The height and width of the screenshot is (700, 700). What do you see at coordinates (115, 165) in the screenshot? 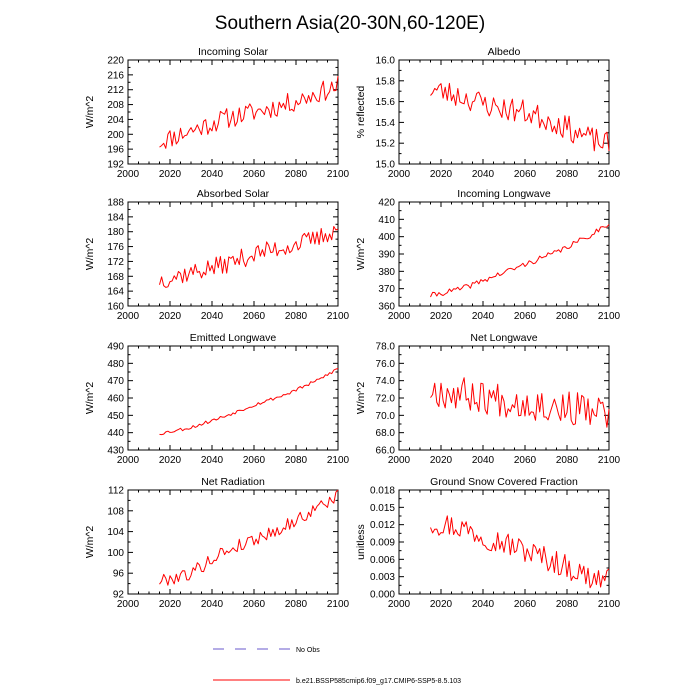
I see `y-tick-label: 192` at bounding box center [115, 165].